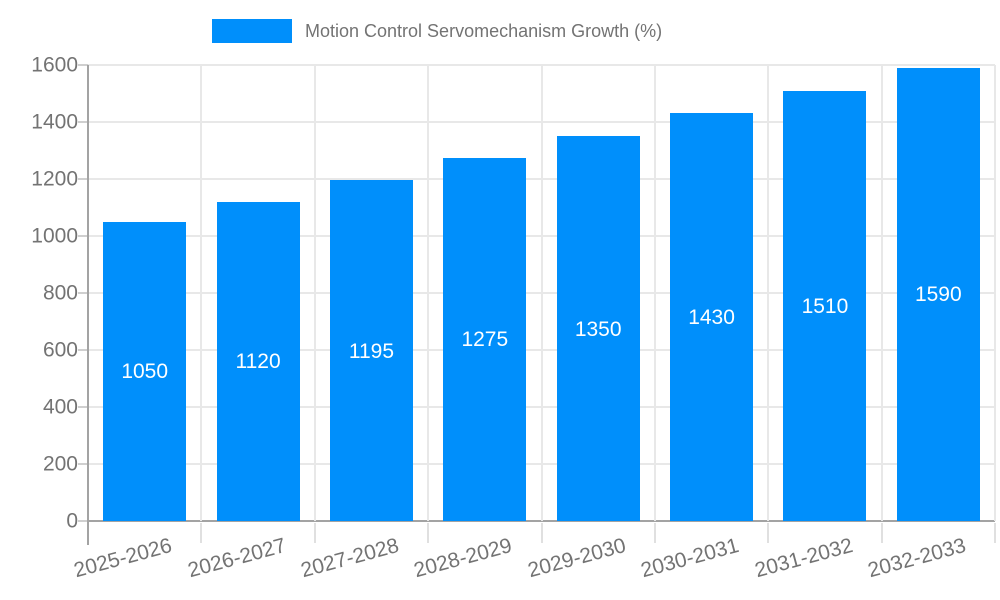 This screenshot has height=600, width=1000. What do you see at coordinates (60, 464) in the screenshot?
I see `y-axis-tick-label: 200` at bounding box center [60, 464].